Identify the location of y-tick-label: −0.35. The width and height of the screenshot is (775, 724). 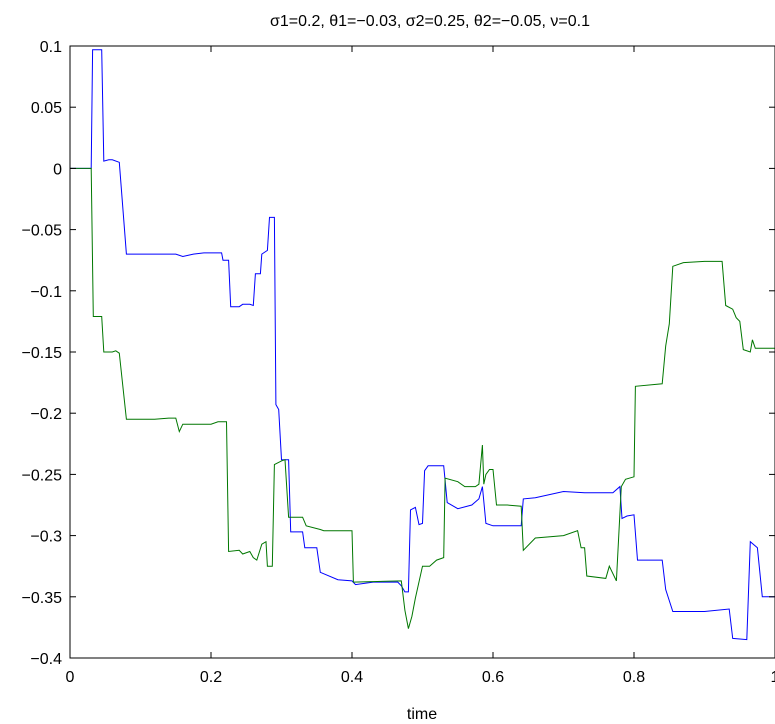
(42, 598).